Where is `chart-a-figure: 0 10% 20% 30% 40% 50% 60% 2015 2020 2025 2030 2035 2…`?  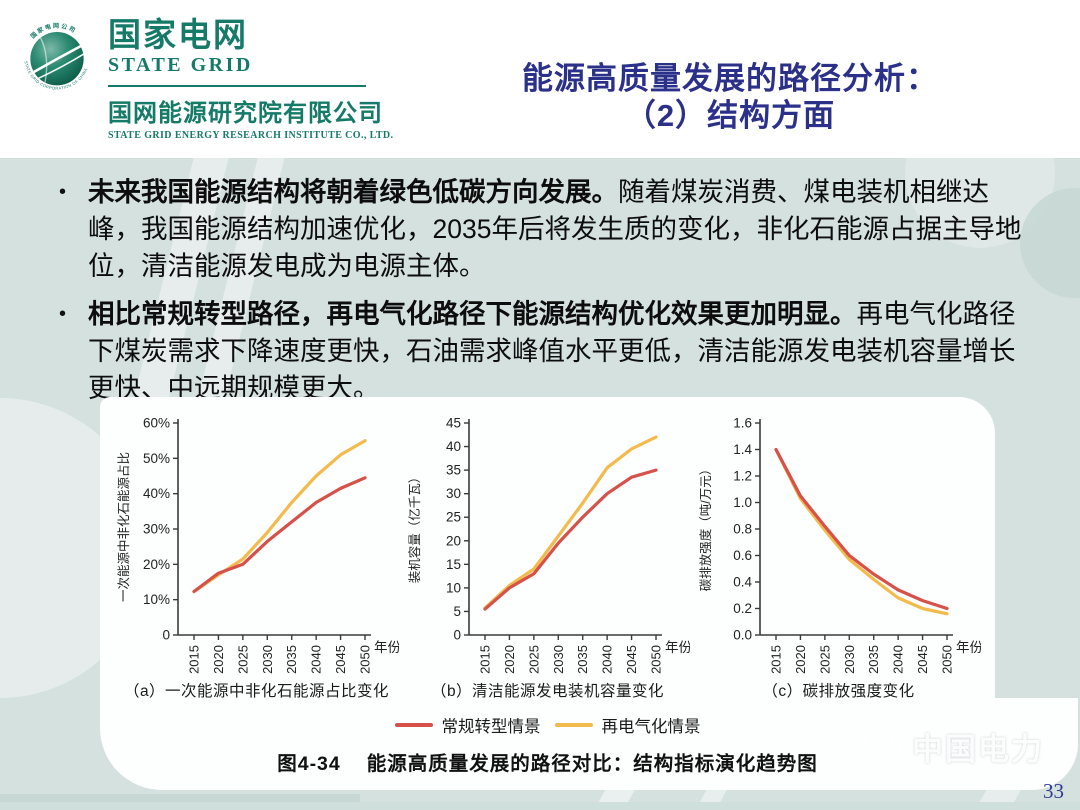 chart-a-figure: 0 10% 20% 30% 40% 50% 60% 2015 2020 2025 2030 2035 2… is located at coordinates (256, 554).